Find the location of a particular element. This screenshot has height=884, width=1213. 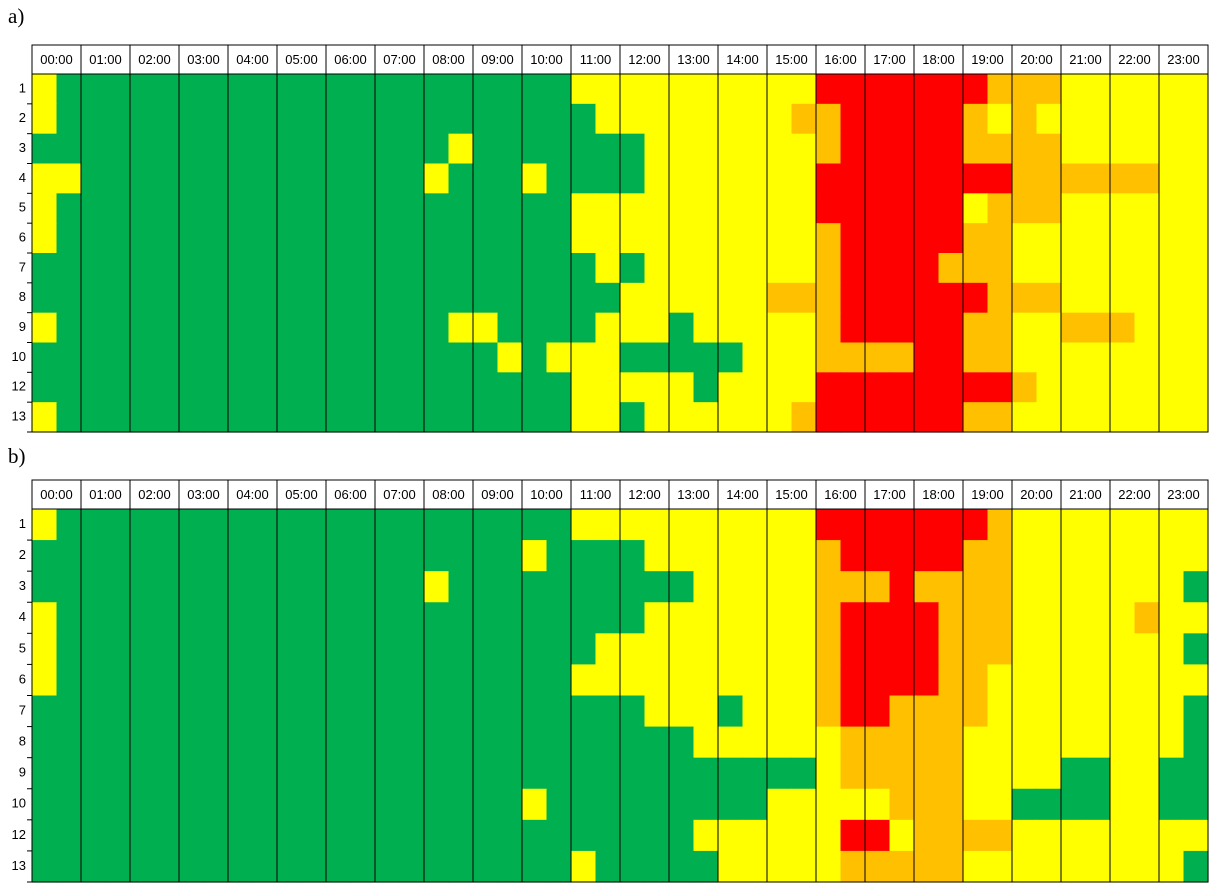

column-label: 13:00 is located at coordinates (693, 59).